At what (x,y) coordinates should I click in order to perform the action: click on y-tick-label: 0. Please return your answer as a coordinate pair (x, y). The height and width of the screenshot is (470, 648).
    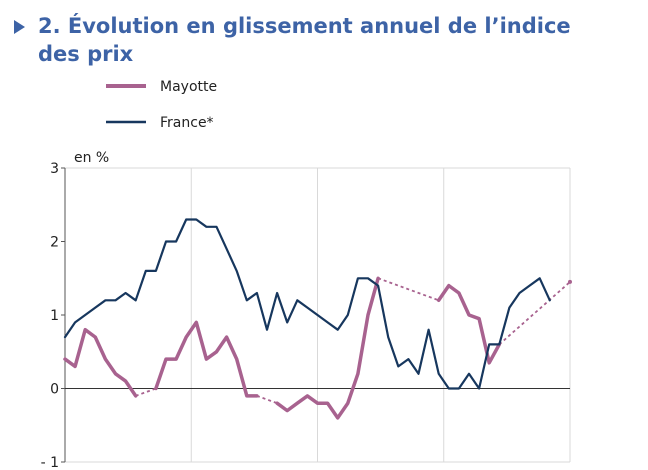
    Looking at the image, I should click on (54, 390).